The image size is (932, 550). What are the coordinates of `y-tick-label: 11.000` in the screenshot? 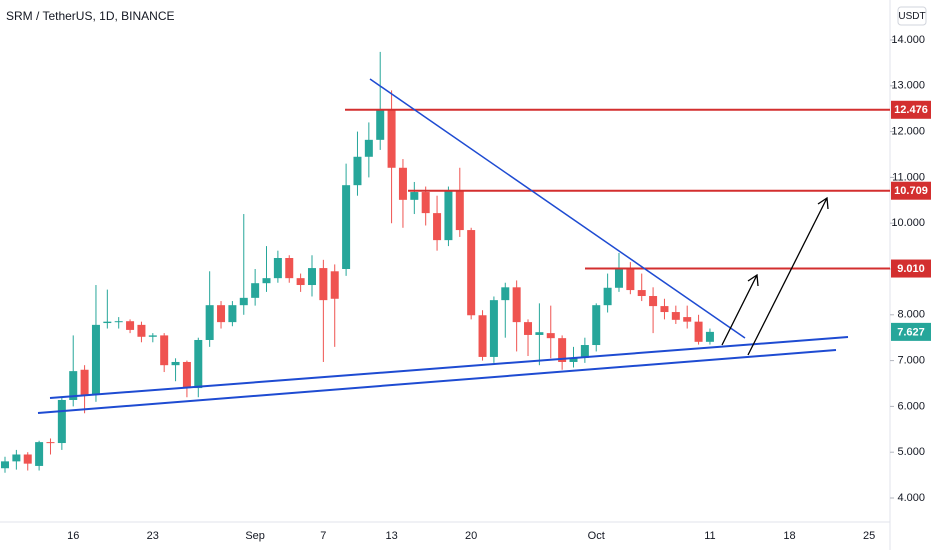 It's located at (908, 177).